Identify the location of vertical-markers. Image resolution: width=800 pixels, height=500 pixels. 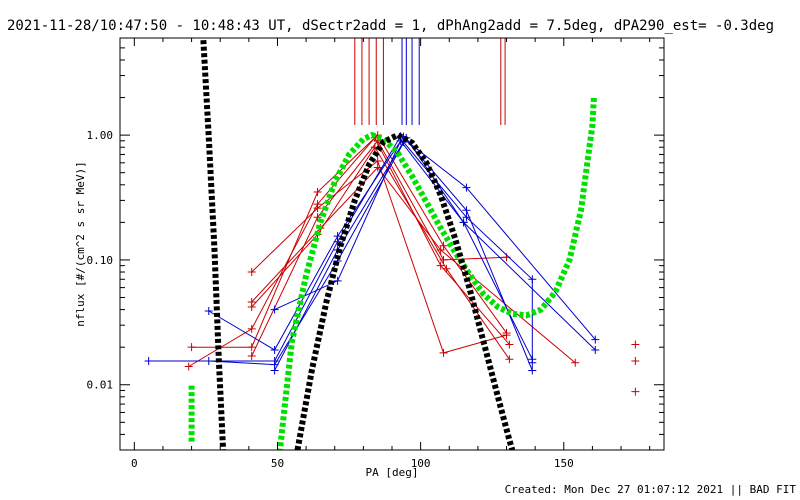
(430, 81).